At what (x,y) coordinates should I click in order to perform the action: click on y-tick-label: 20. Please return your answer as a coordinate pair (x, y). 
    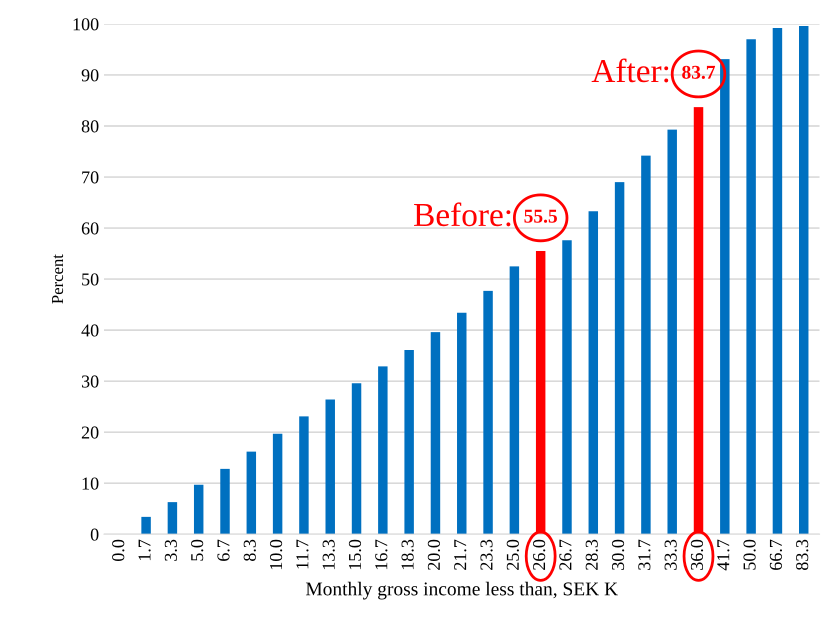
    Looking at the image, I should click on (90, 432).